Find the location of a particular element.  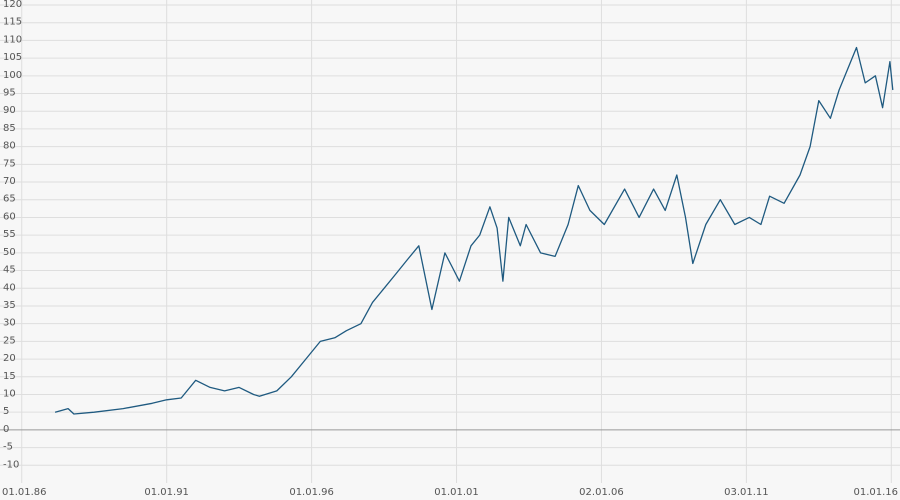

y-tick-label: 40 is located at coordinates (9, 287).